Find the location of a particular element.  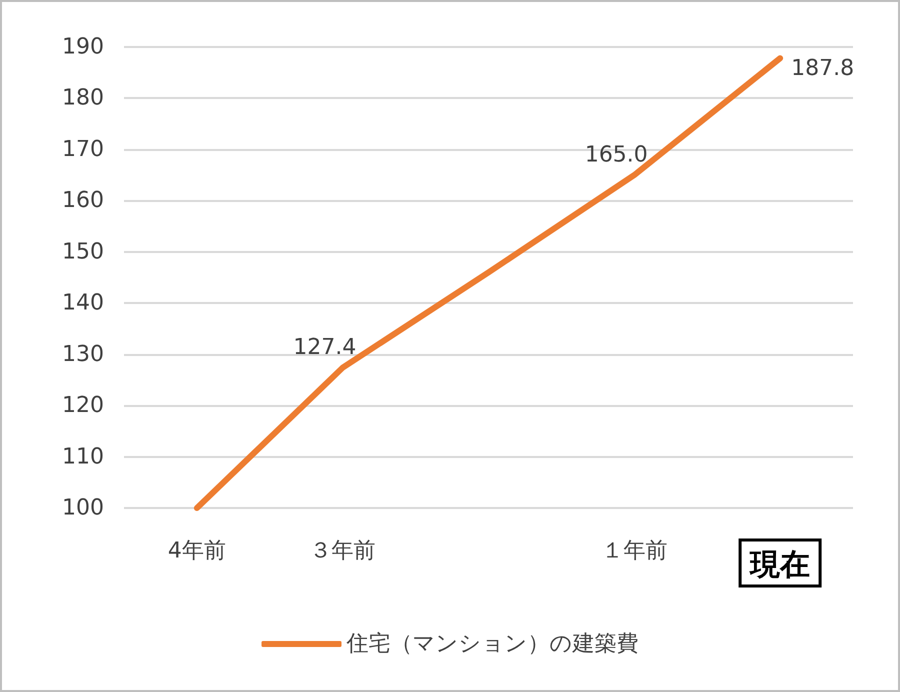

x-tick-label: 4年前 is located at coordinates (197, 551).